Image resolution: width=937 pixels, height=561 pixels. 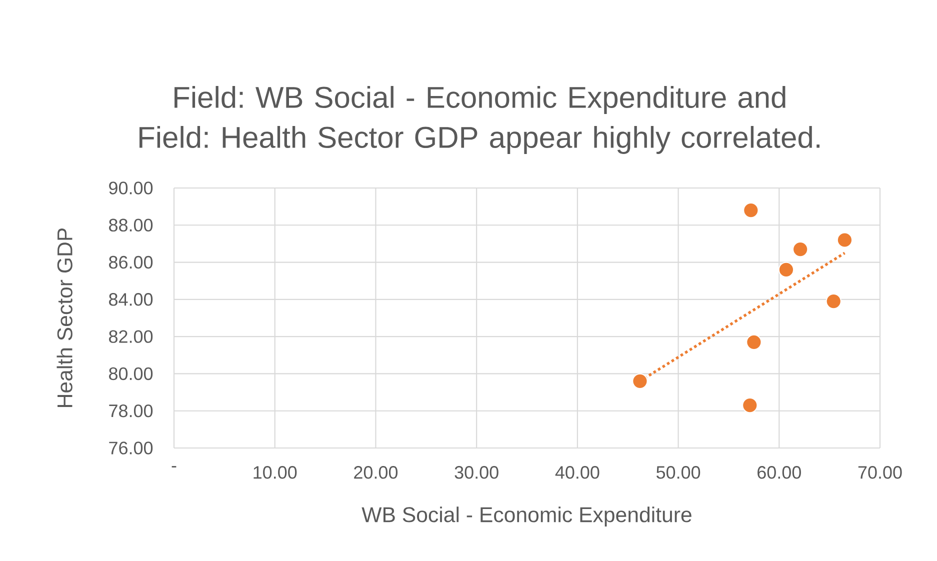 What do you see at coordinates (476, 472) in the screenshot?
I see `x-tick-label: 30.00` at bounding box center [476, 472].